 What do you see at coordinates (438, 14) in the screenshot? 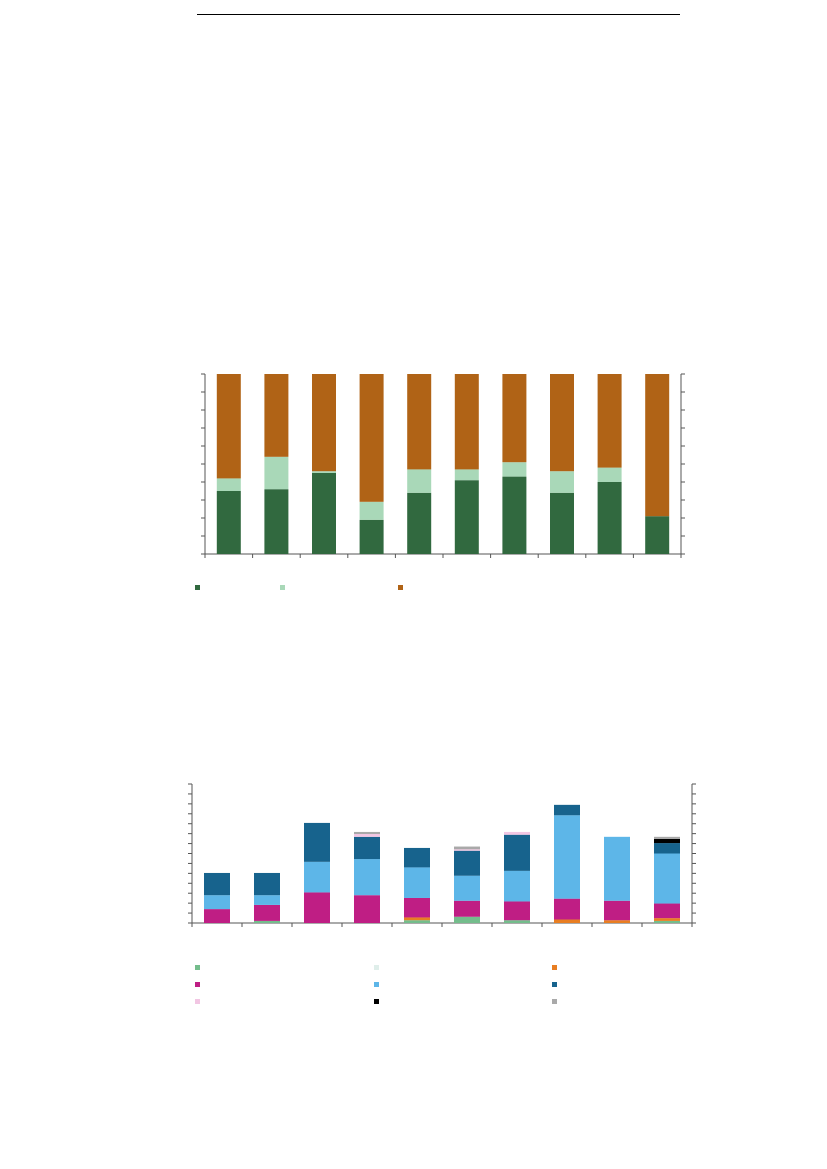
I see `page-top-rule` at bounding box center [438, 14].